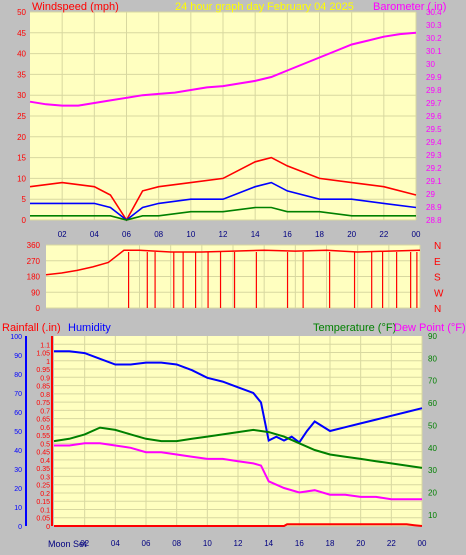  Describe the element at coordinates (24, 220) in the screenshot. I see `wind-y-tick: 0` at that location.